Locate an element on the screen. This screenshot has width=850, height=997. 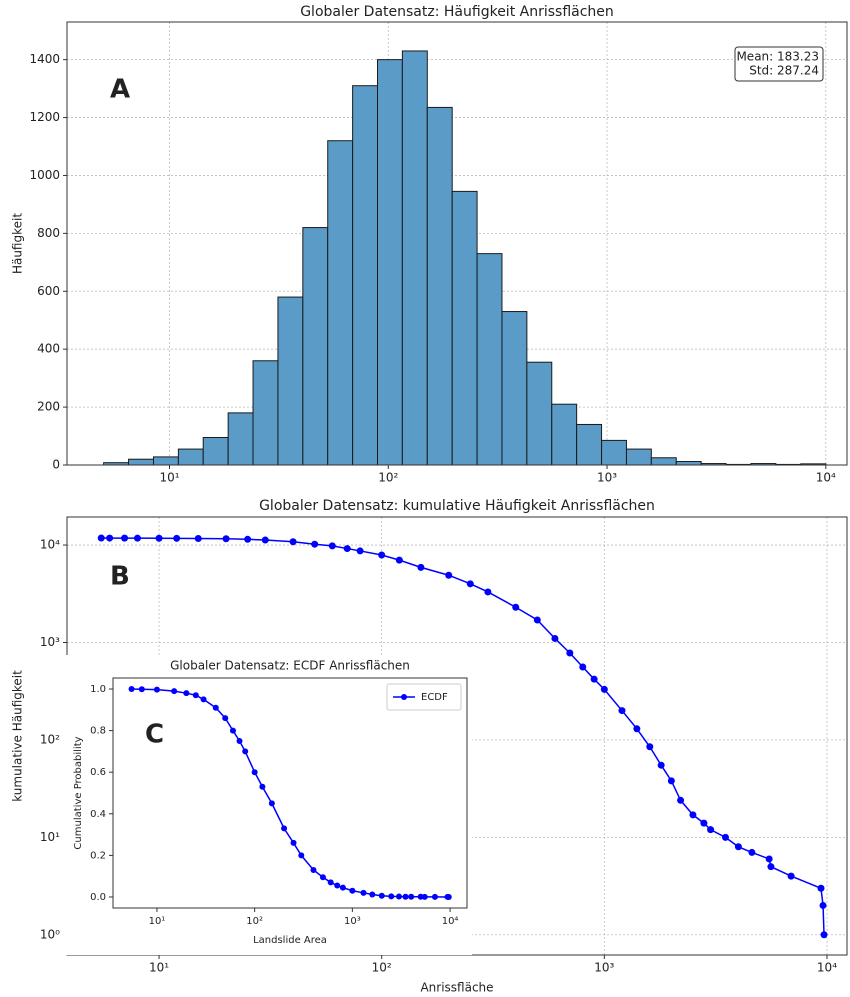
legend-marker is located at coordinates (404, 697).